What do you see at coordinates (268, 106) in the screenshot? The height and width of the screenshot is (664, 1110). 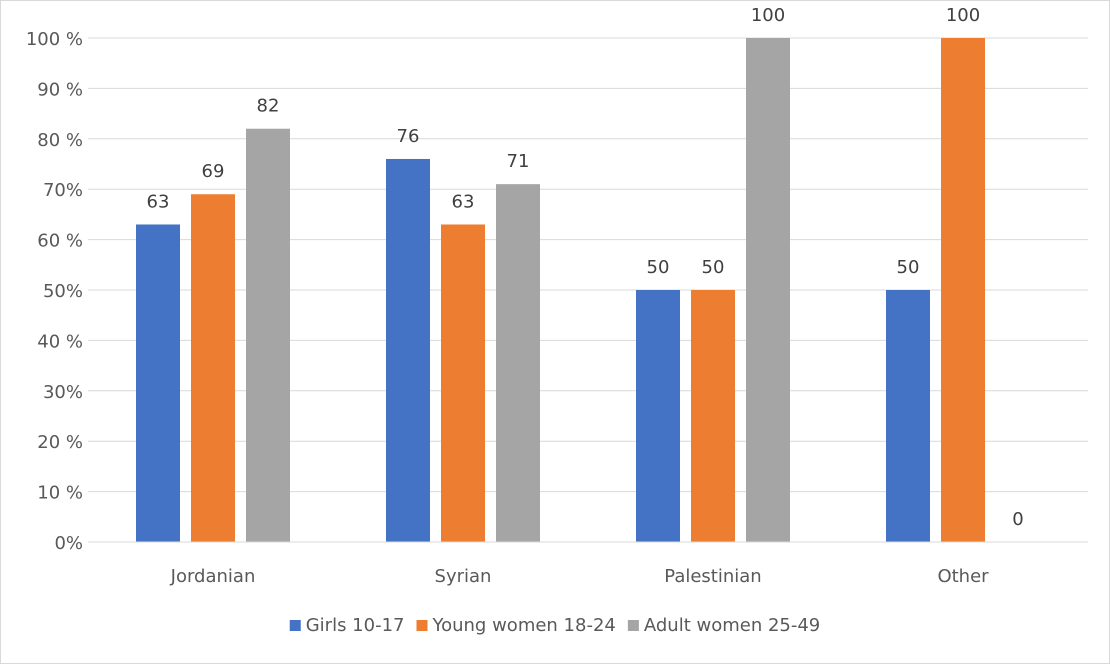 I see `data-label-jordanian-series-2: 82` at bounding box center [268, 106].